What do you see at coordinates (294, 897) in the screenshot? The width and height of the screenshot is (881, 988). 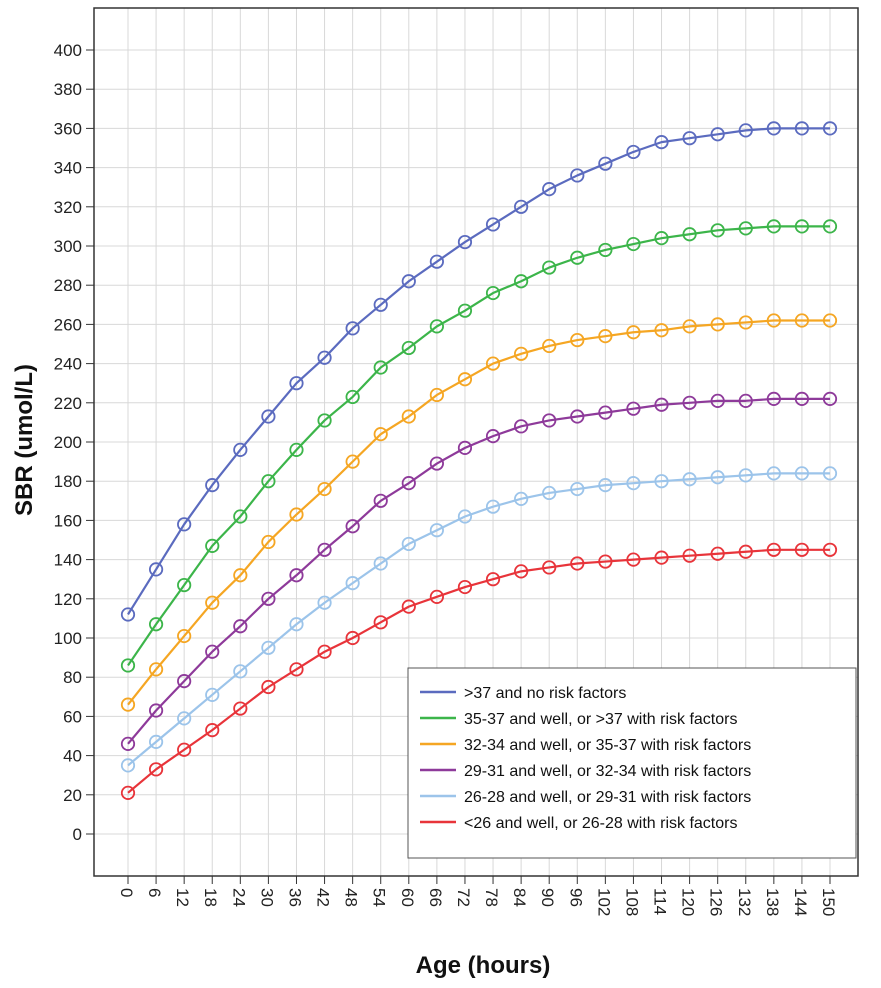 I see `x-tick-label: 36` at bounding box center [294, 897].